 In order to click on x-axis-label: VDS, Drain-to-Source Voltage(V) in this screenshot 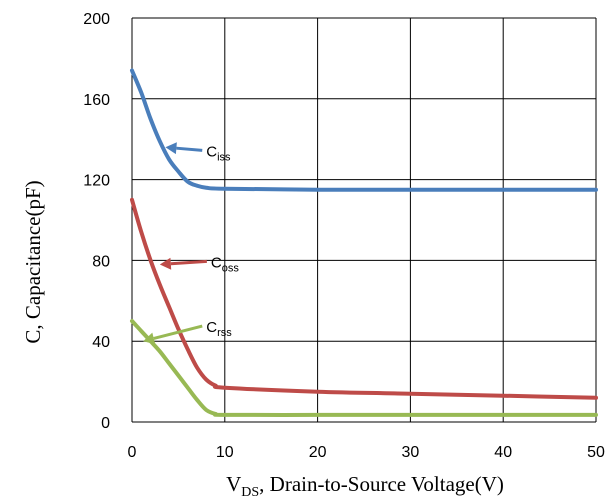, I will do `click(365, 484)`.